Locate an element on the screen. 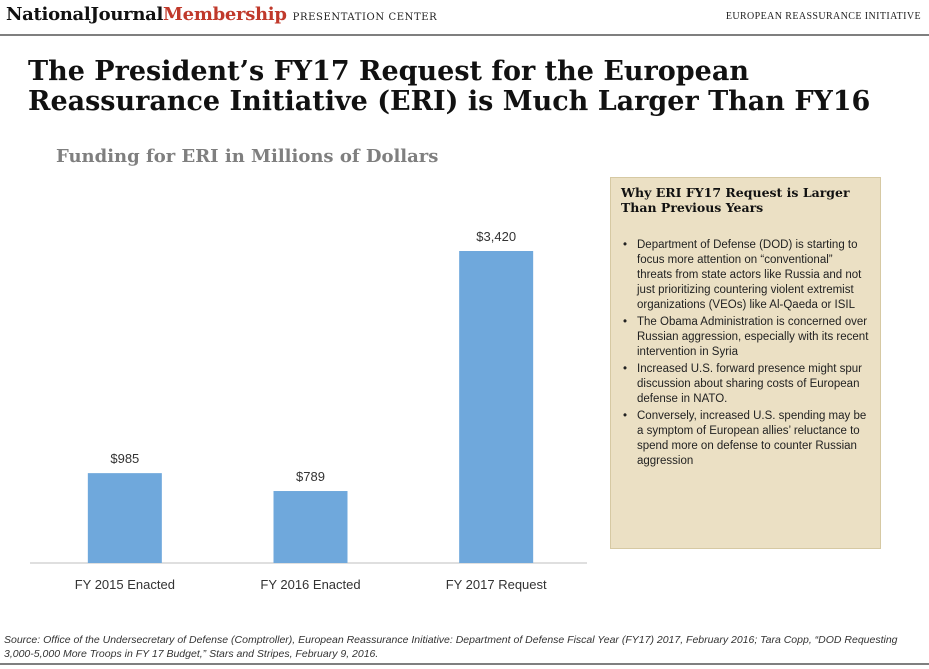 This screenshot has width=929, height=669. header-divider is located at coordinates (464, 35).